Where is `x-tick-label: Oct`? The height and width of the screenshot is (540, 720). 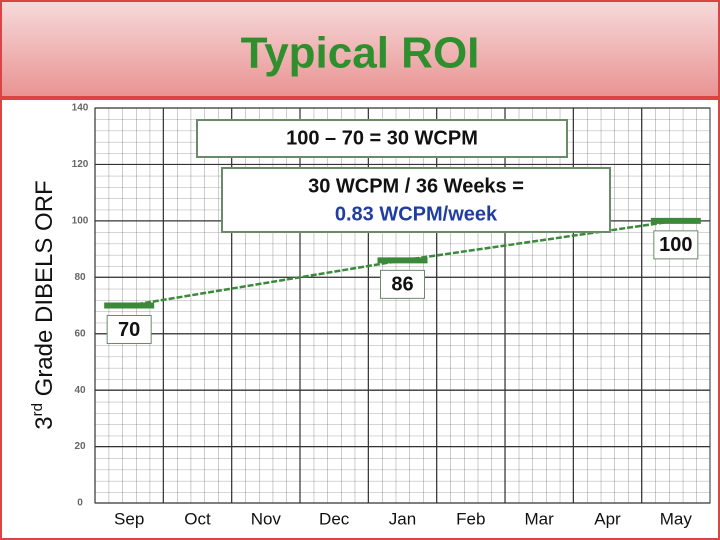 x-tick-label: Oct is located at coordinates (197, 518).